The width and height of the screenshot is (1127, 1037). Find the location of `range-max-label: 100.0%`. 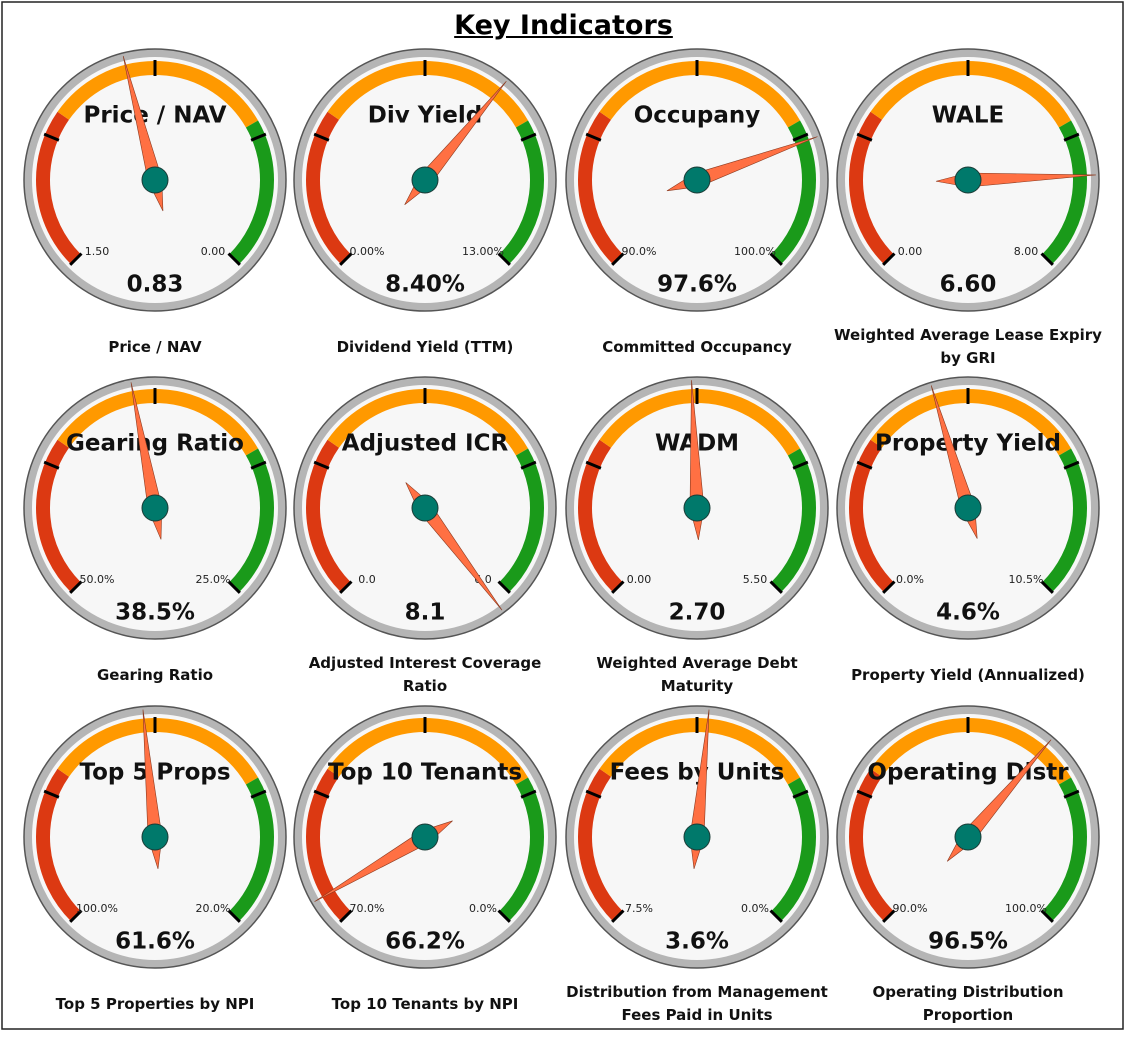

range-max-label: 100.0% is located at coordinates (755, 251).